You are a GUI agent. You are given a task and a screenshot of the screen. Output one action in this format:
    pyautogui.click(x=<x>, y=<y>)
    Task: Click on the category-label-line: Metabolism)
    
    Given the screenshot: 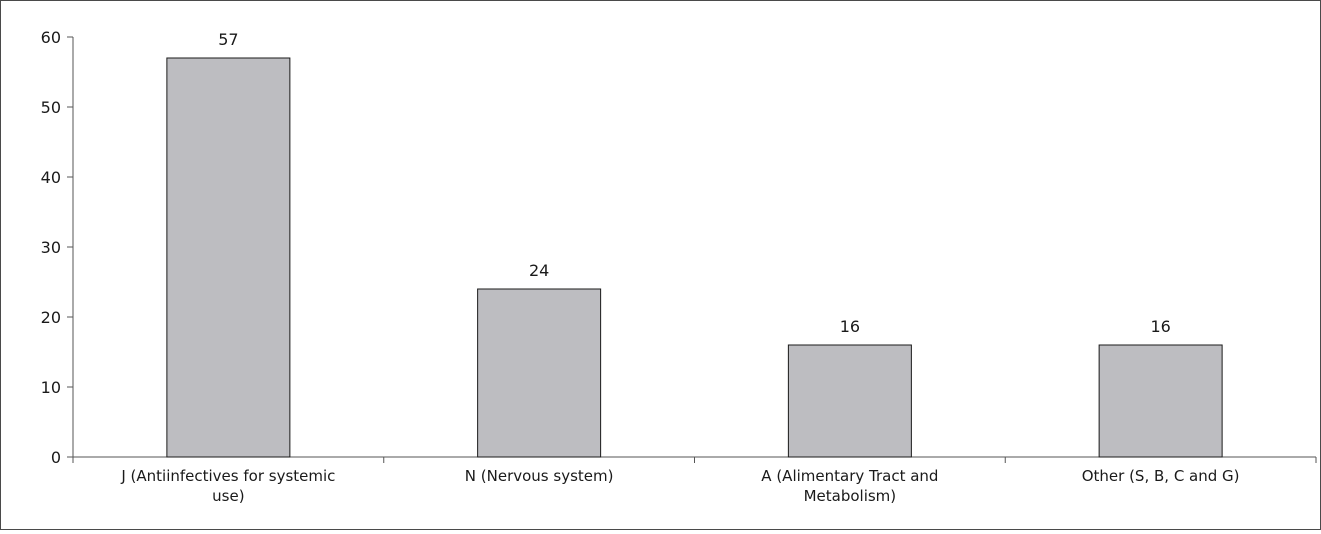 What is the action you would take?
    pyautogui.click(x=850, y=496)
    